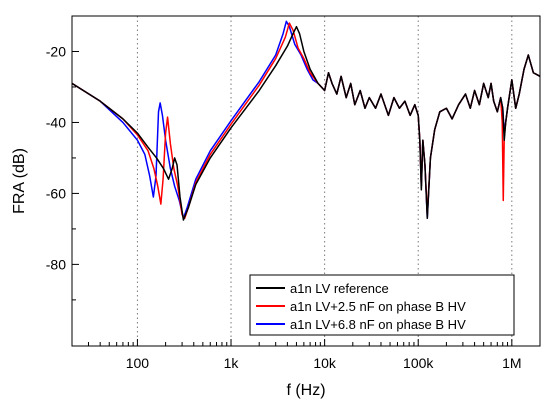 This screenshot has height=408, width=550. What do you see at coordinates (56, 51) in the screenshot?
I see `y-tick-label: -20` at bounding box center [56, 51].